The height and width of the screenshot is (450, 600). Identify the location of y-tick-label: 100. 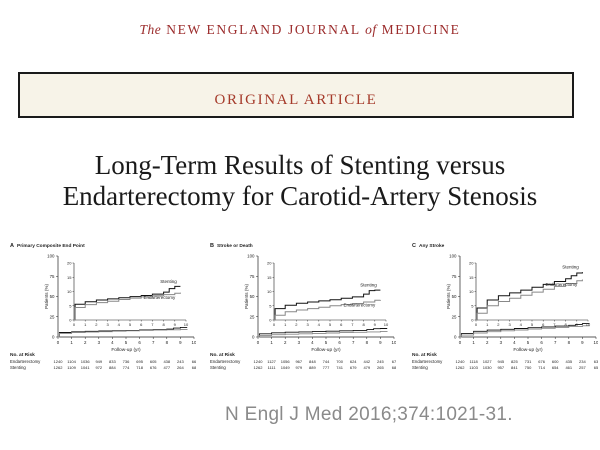
(453, 256).